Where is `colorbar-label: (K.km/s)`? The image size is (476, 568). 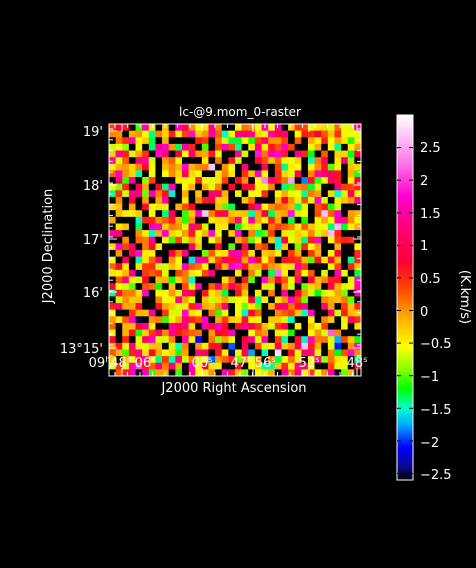
colorbar-label: (K.km/s) is located at coordinates (464, 297).